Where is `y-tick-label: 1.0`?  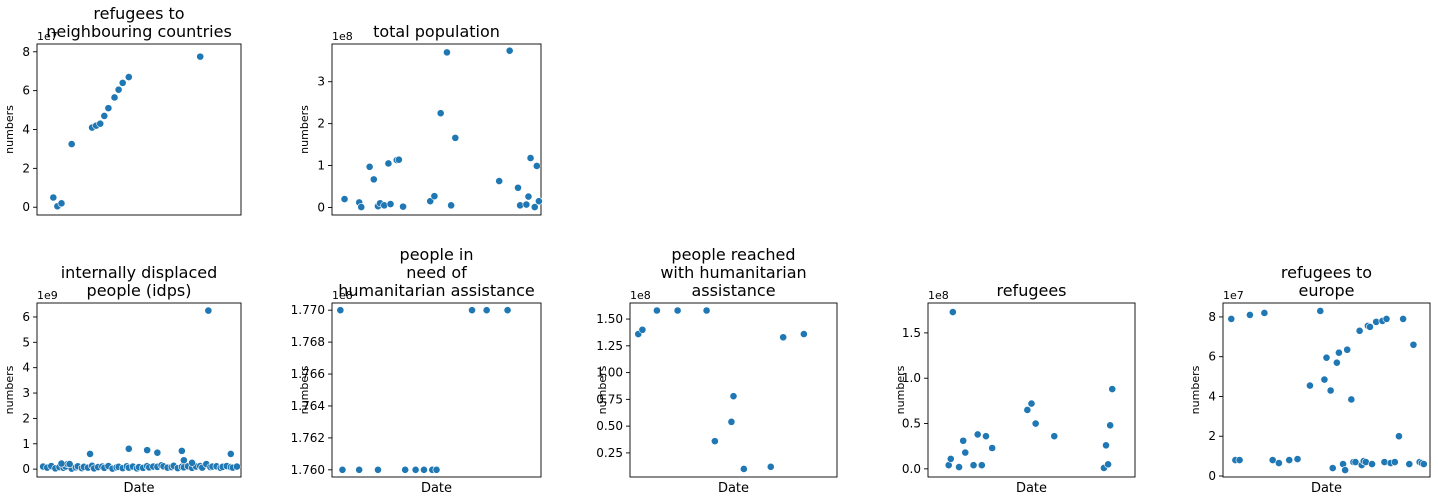 y-tick-label: 1.0 is located at coordinates (911, 378).